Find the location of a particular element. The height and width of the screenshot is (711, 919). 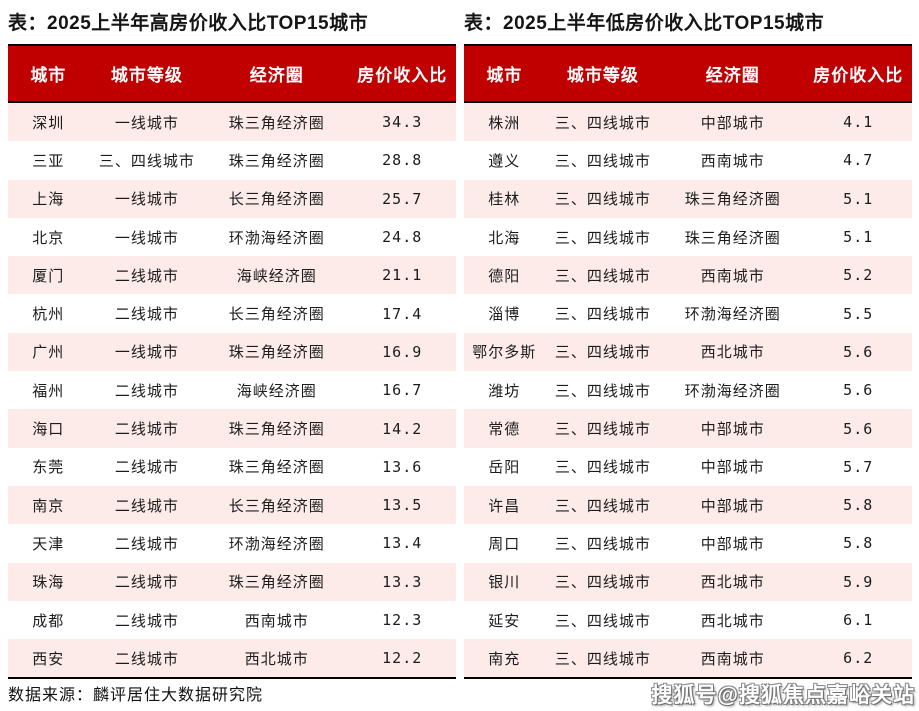

cell-ratio: 13.3 is located at coordinates (402, 581).